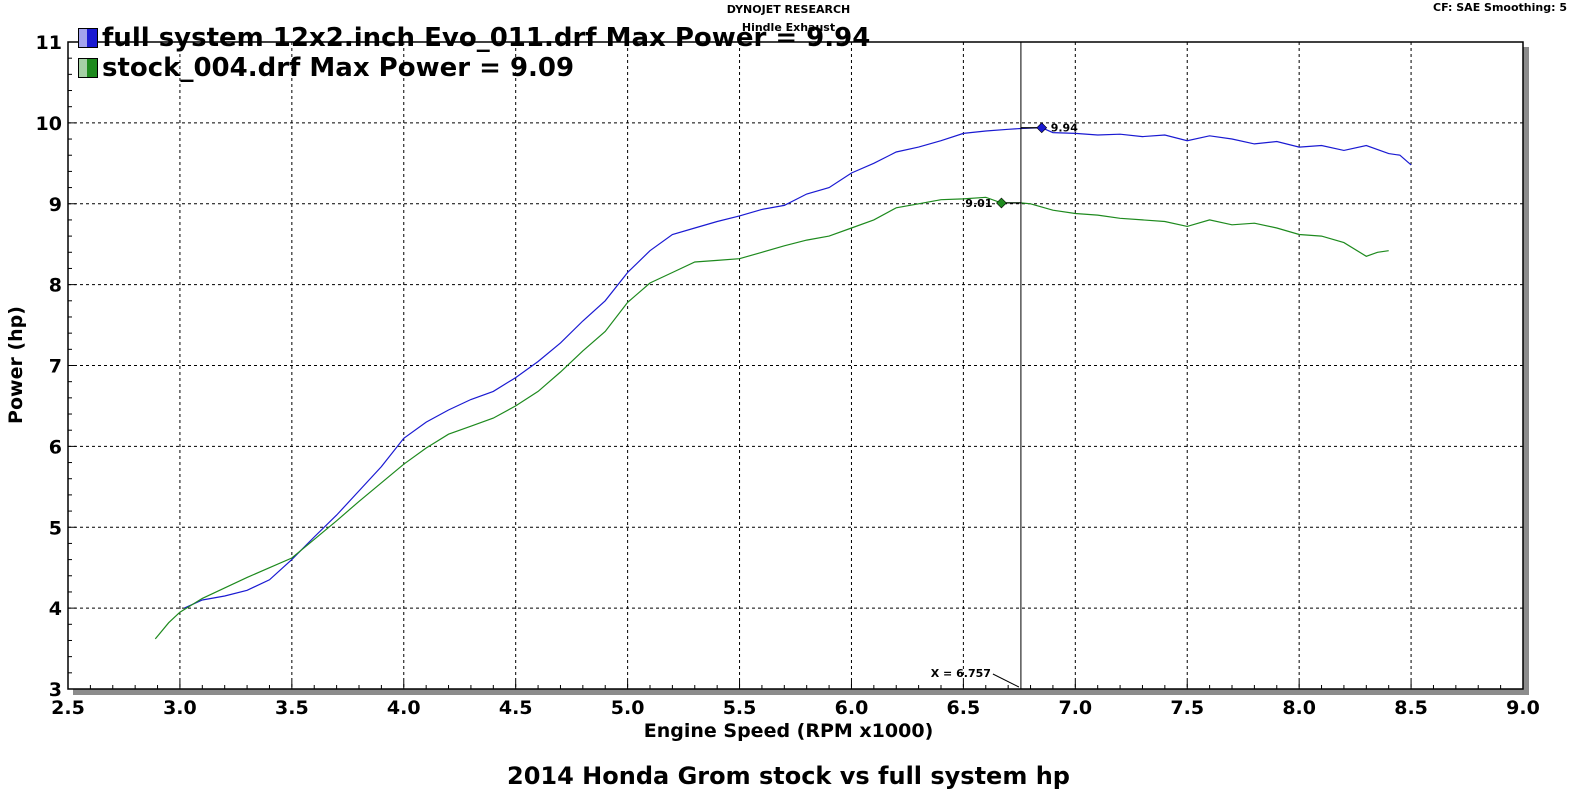 Image resolution: width=1577 pixels, height=798 pixels. I want to click on y-tick-label: 10, so click(49, 124).